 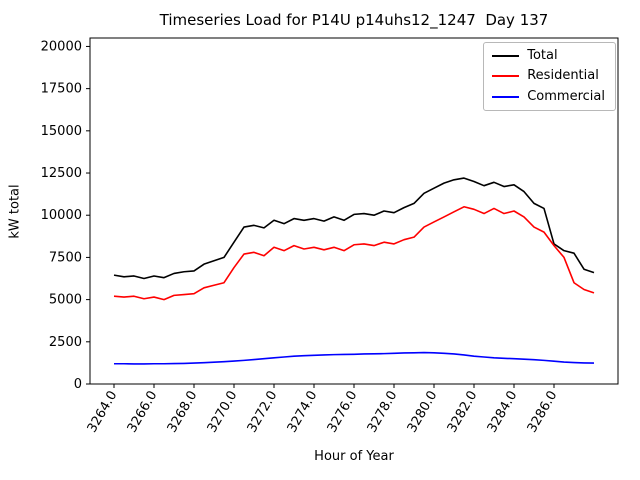 I want to click on y-tick-label: 15000, so click(x=61, y=131).